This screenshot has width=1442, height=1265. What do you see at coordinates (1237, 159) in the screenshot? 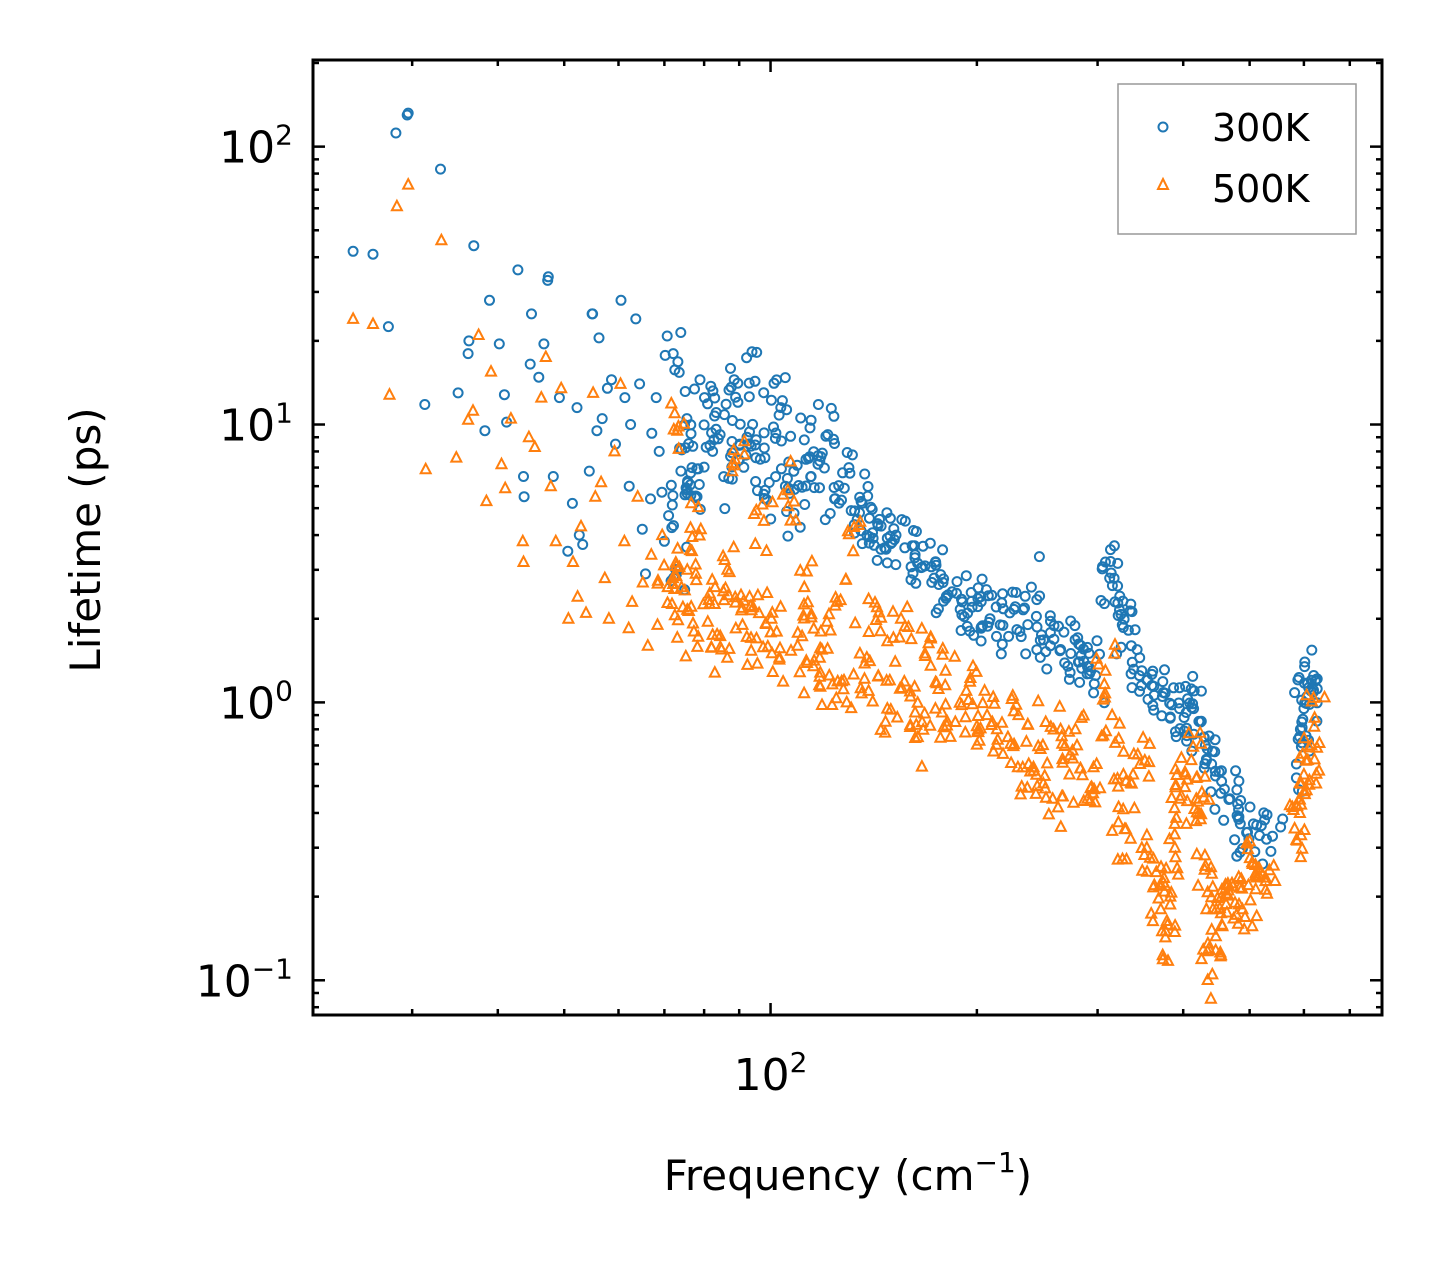
I see `legend: 300K 500K` at bounding box center [1237, 159].